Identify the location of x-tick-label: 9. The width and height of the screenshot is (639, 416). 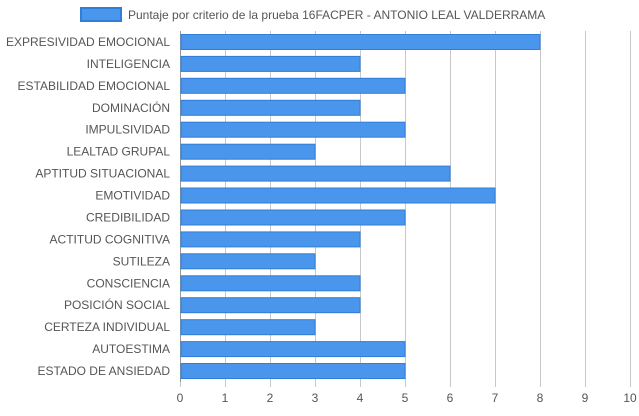
(585, 398).